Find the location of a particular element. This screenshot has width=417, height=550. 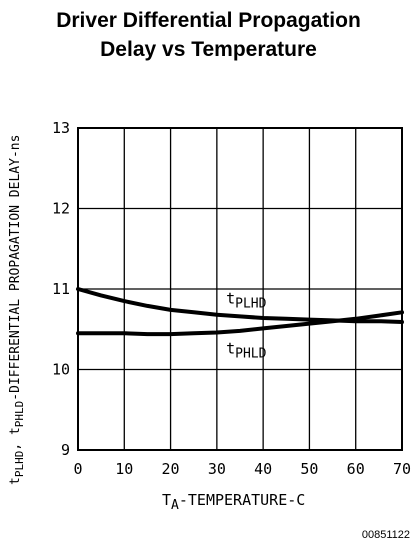

figure-code: 00851122 is located at coordinates (386, 535).